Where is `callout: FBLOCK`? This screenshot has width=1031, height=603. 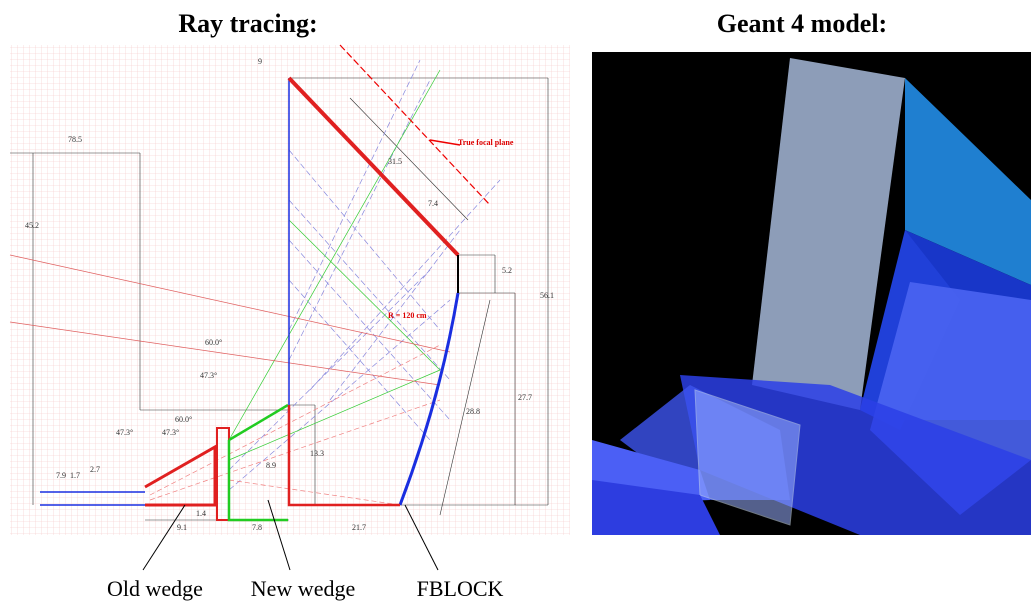
callout: FBLOCK is located at coordinates (460, 588).